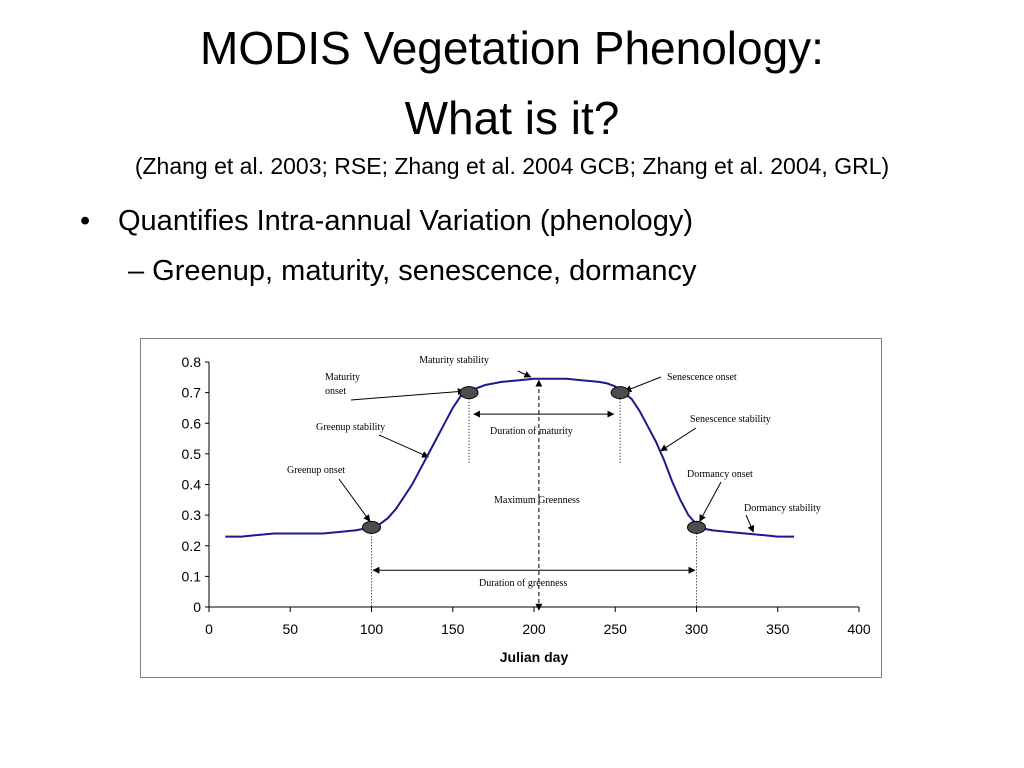 This screenshot has height=768, width=1024. Describe the element at coordinates (404, 446) in the screenshot. I see `pointer-greenup-stability` at that location.